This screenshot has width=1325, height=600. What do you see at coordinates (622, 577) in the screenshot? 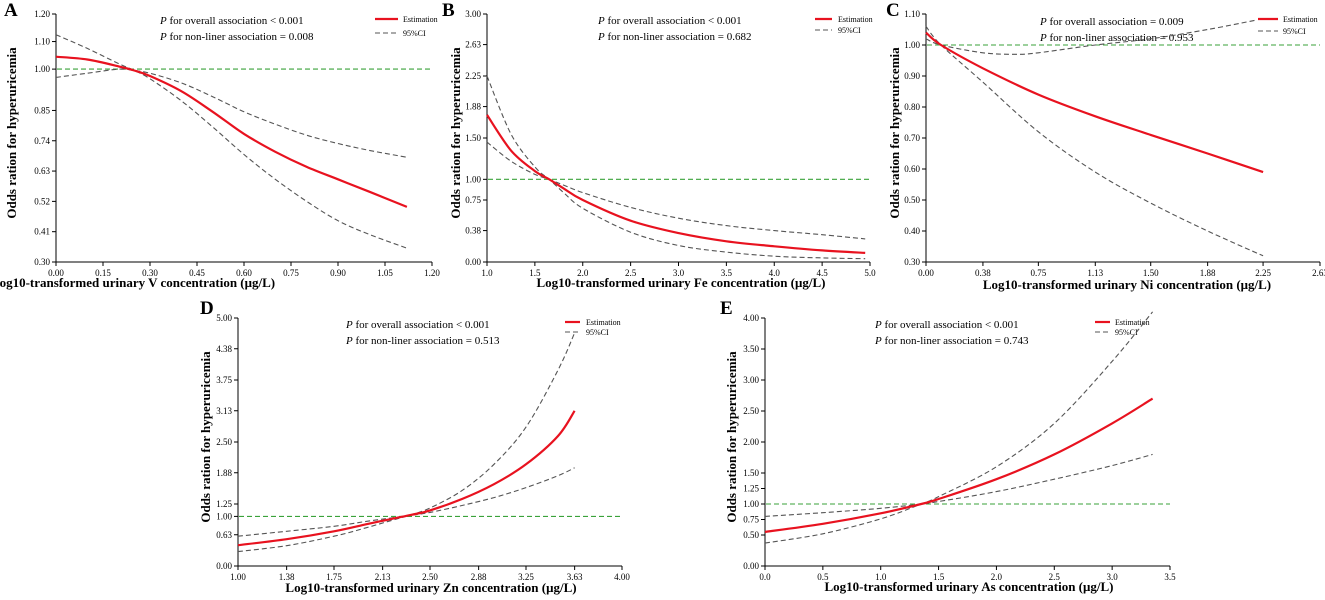
I see `panel-d-x-tick-label: 4.00` at bounding box center [622, 577].